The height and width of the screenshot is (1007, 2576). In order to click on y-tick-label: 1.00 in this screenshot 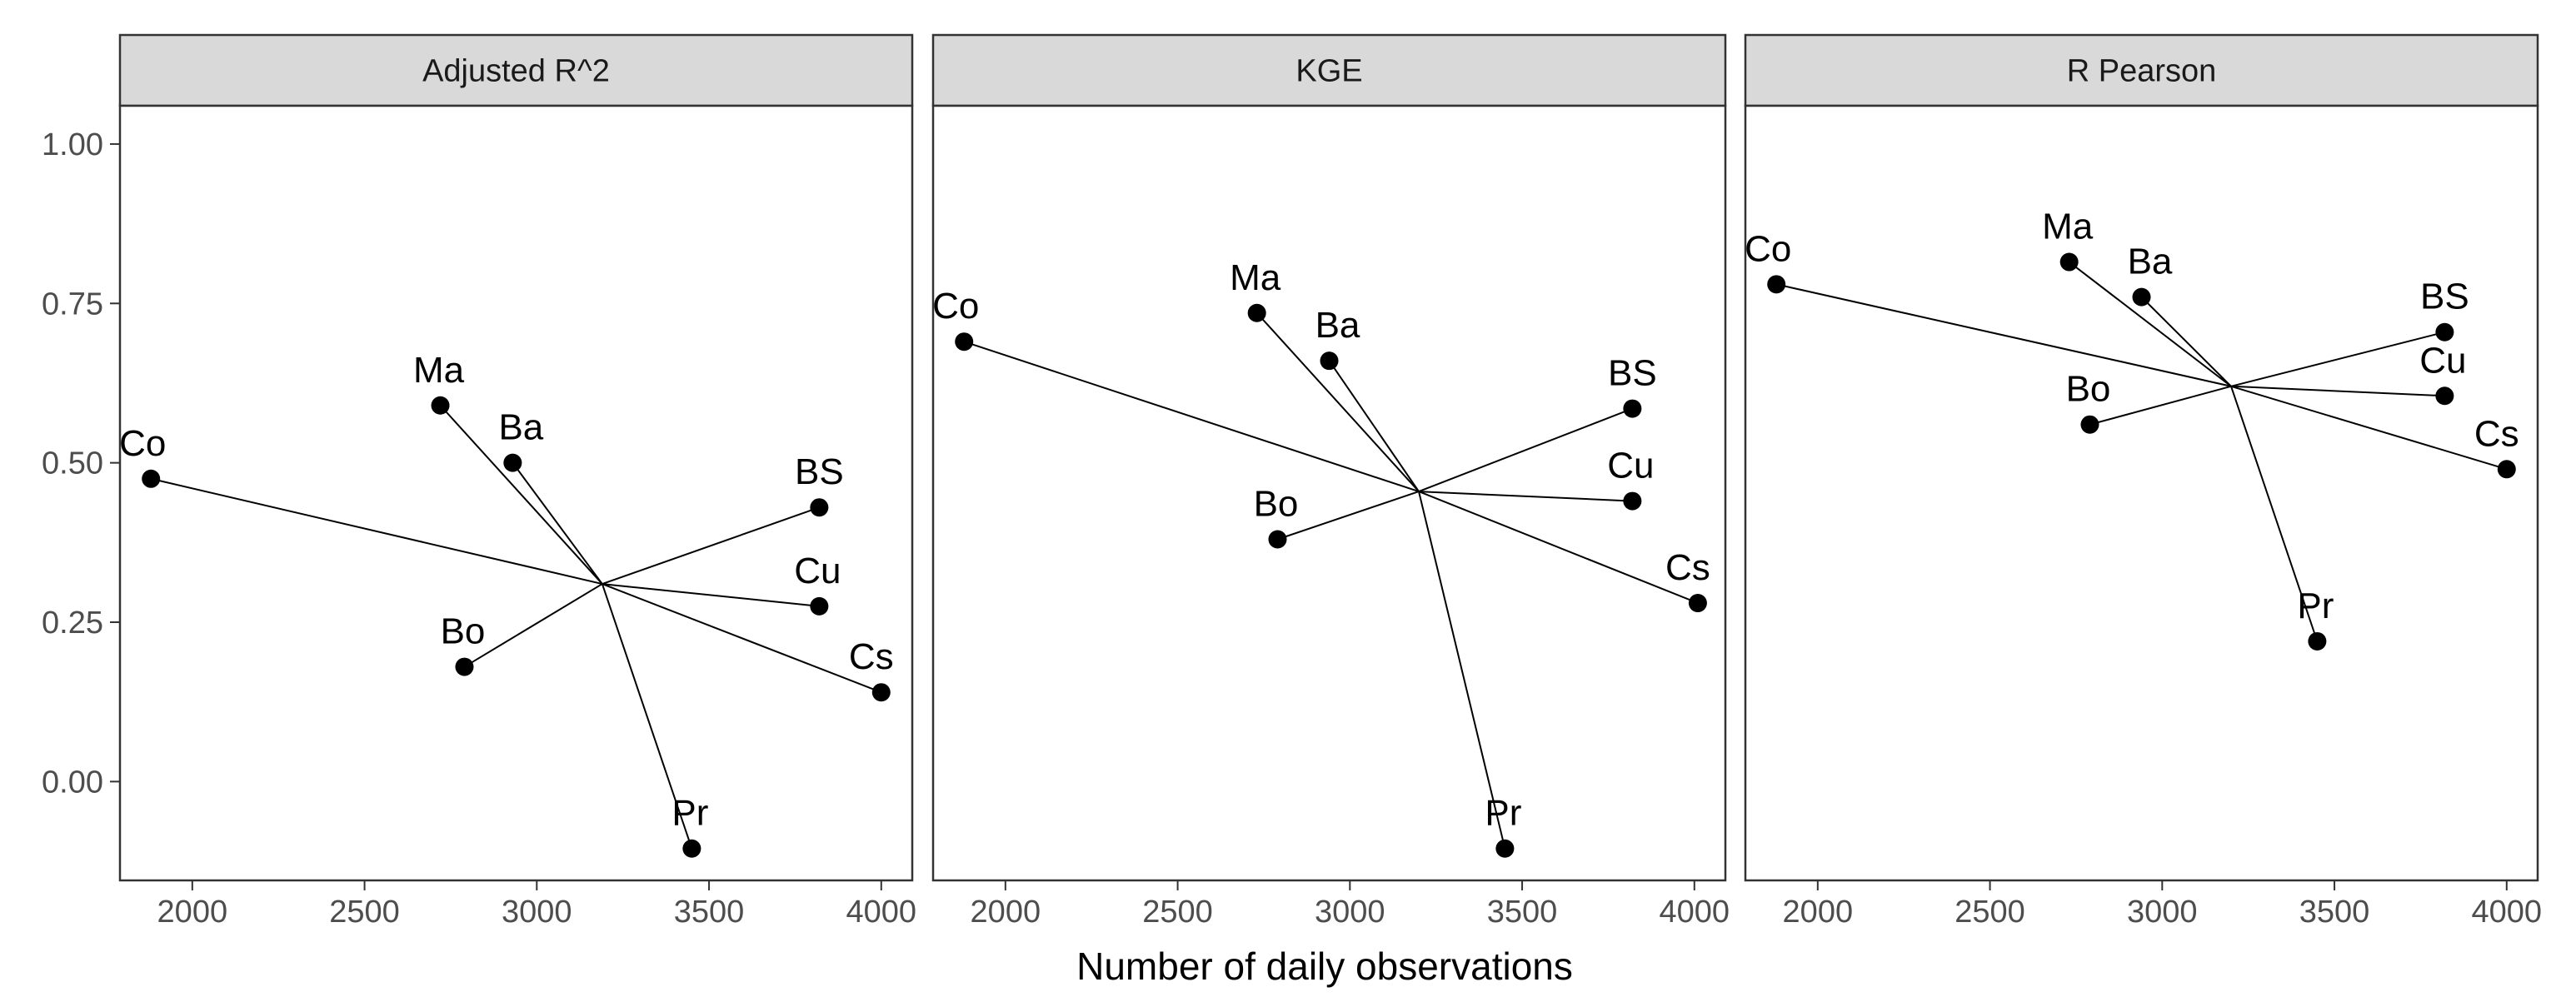, I will do `click(72, 144)`.